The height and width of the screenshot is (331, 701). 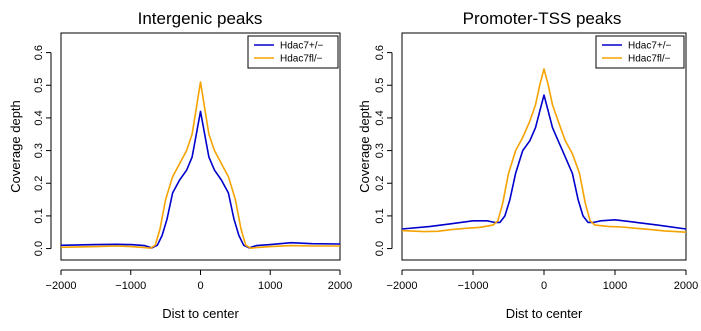 I want to click on chart-title: Promoter-TSS peaks, so click(x=542, y=18).